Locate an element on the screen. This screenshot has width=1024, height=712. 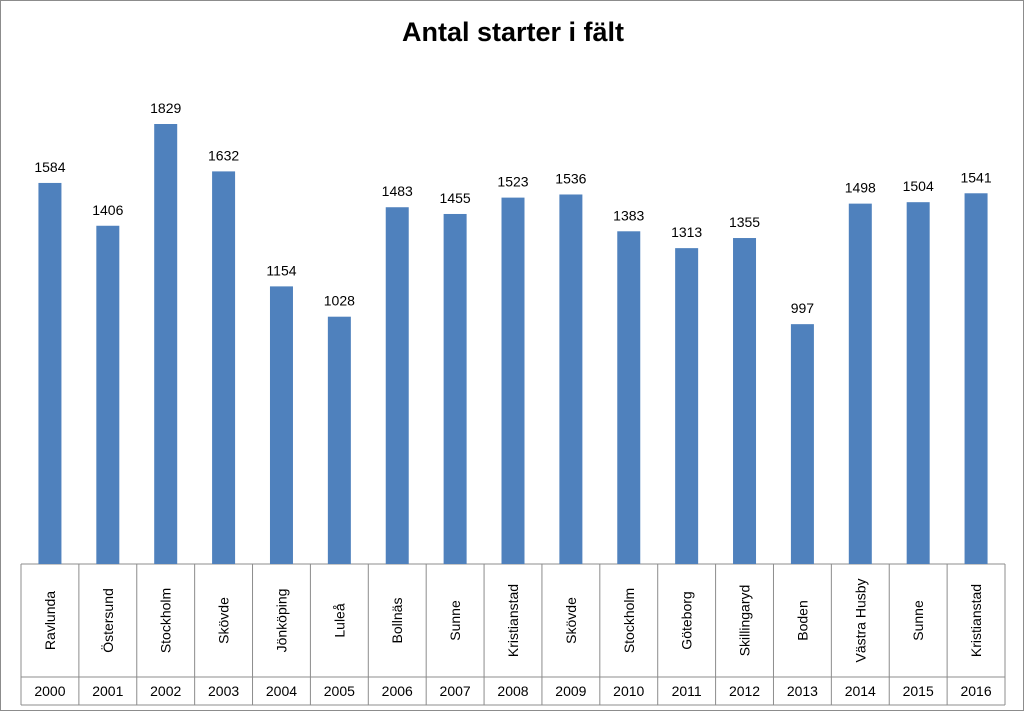
category-label: Bollnäs is located at coordinates (397, 621).